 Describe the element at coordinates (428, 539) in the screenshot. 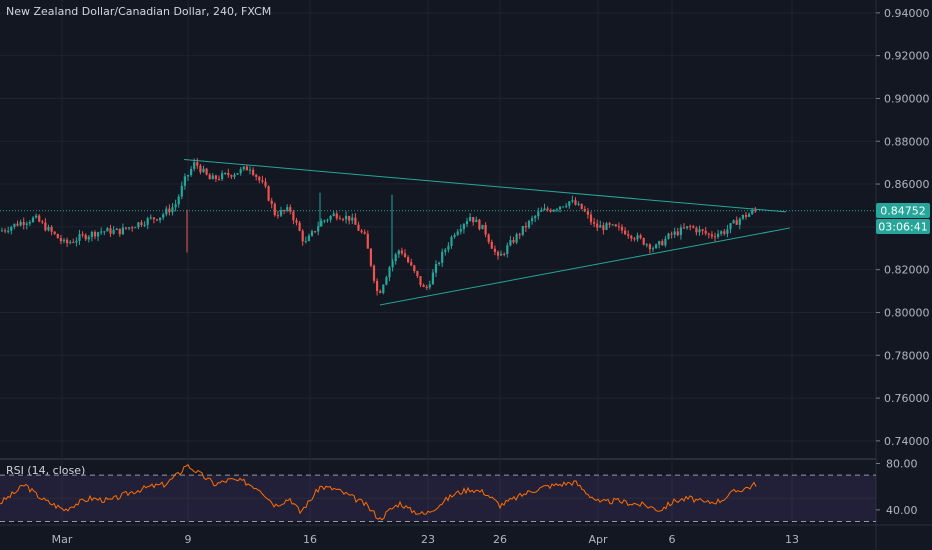

I see `time-tick-label: 23` at that location.